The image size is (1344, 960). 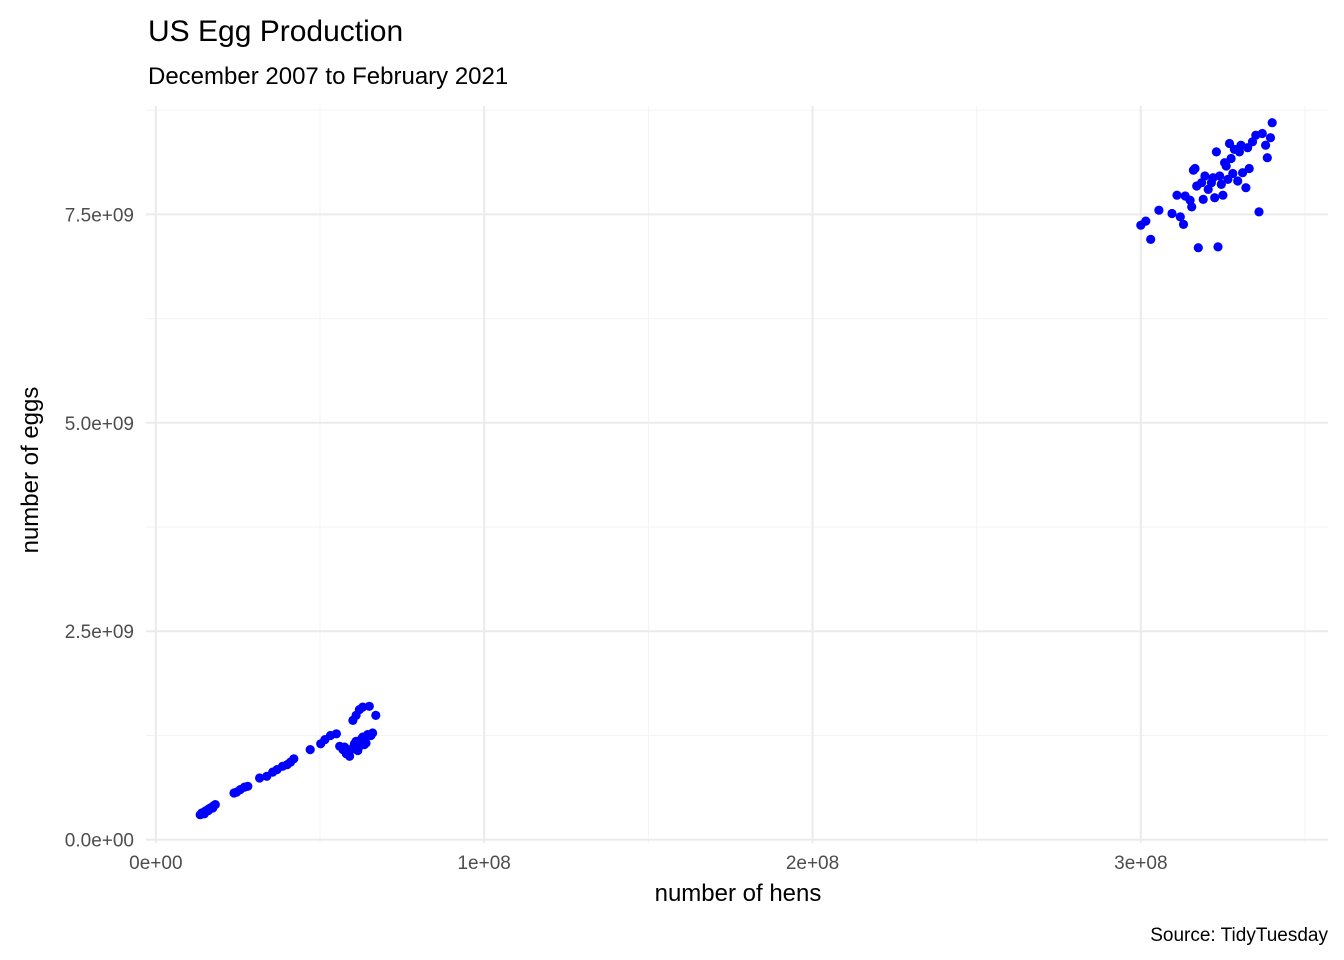 What do you see at coordinates (99, 424) in the screenshot?
I see `y-tick-label: 5.0e+09` at bounding box center [99, 424].